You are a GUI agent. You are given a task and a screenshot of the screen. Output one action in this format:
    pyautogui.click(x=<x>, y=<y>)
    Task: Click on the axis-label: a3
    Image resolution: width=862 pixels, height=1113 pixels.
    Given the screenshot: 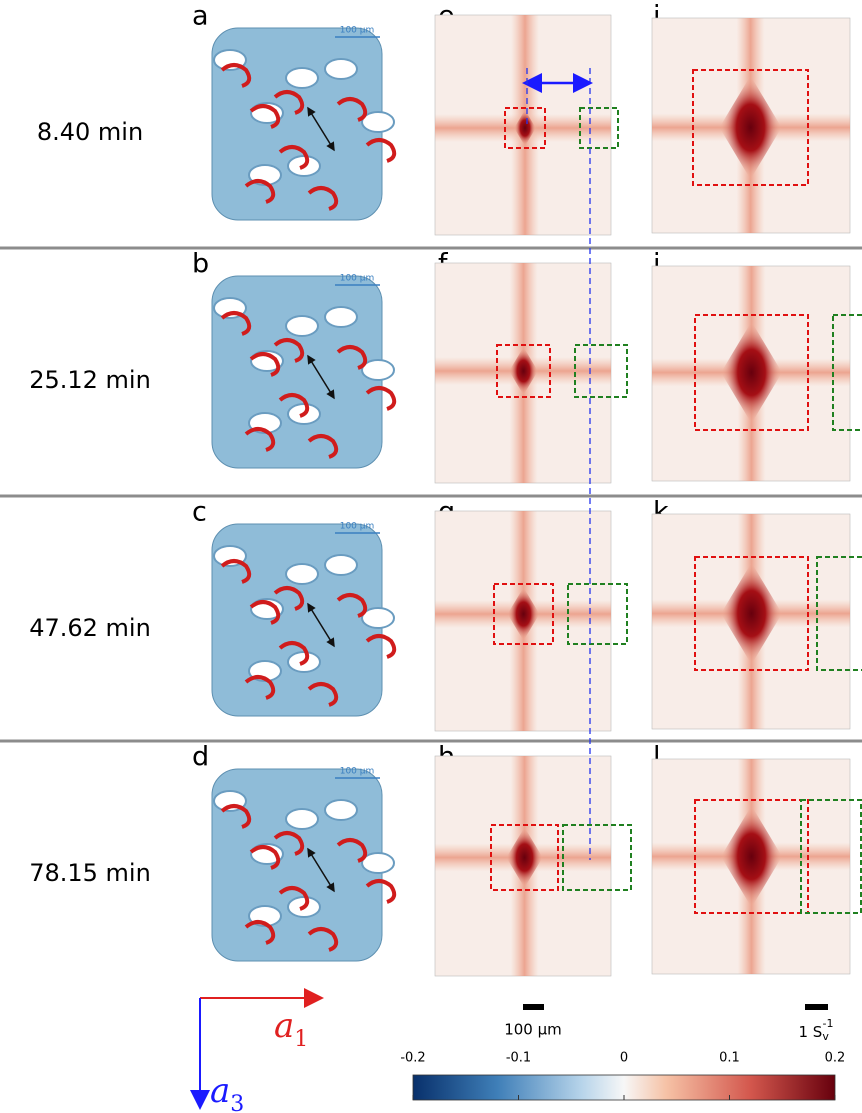 What is the action you would take?
    pyautogui.click(x=227, y=1092)
    